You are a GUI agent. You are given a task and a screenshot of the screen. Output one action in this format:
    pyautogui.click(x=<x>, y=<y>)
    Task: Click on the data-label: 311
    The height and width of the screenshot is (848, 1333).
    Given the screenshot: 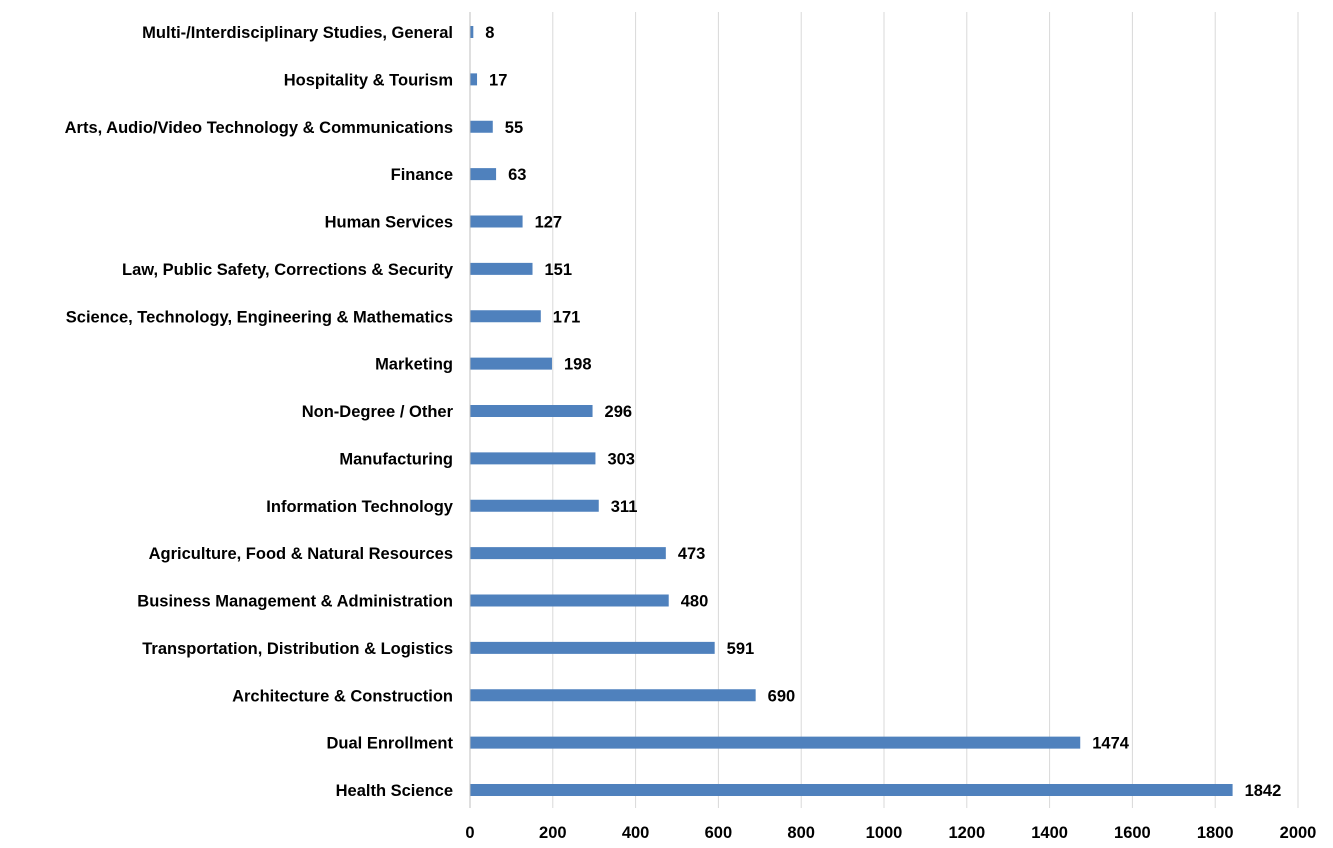 What is the action you would take?
    pyautogui.click(x=624, y=507)
    